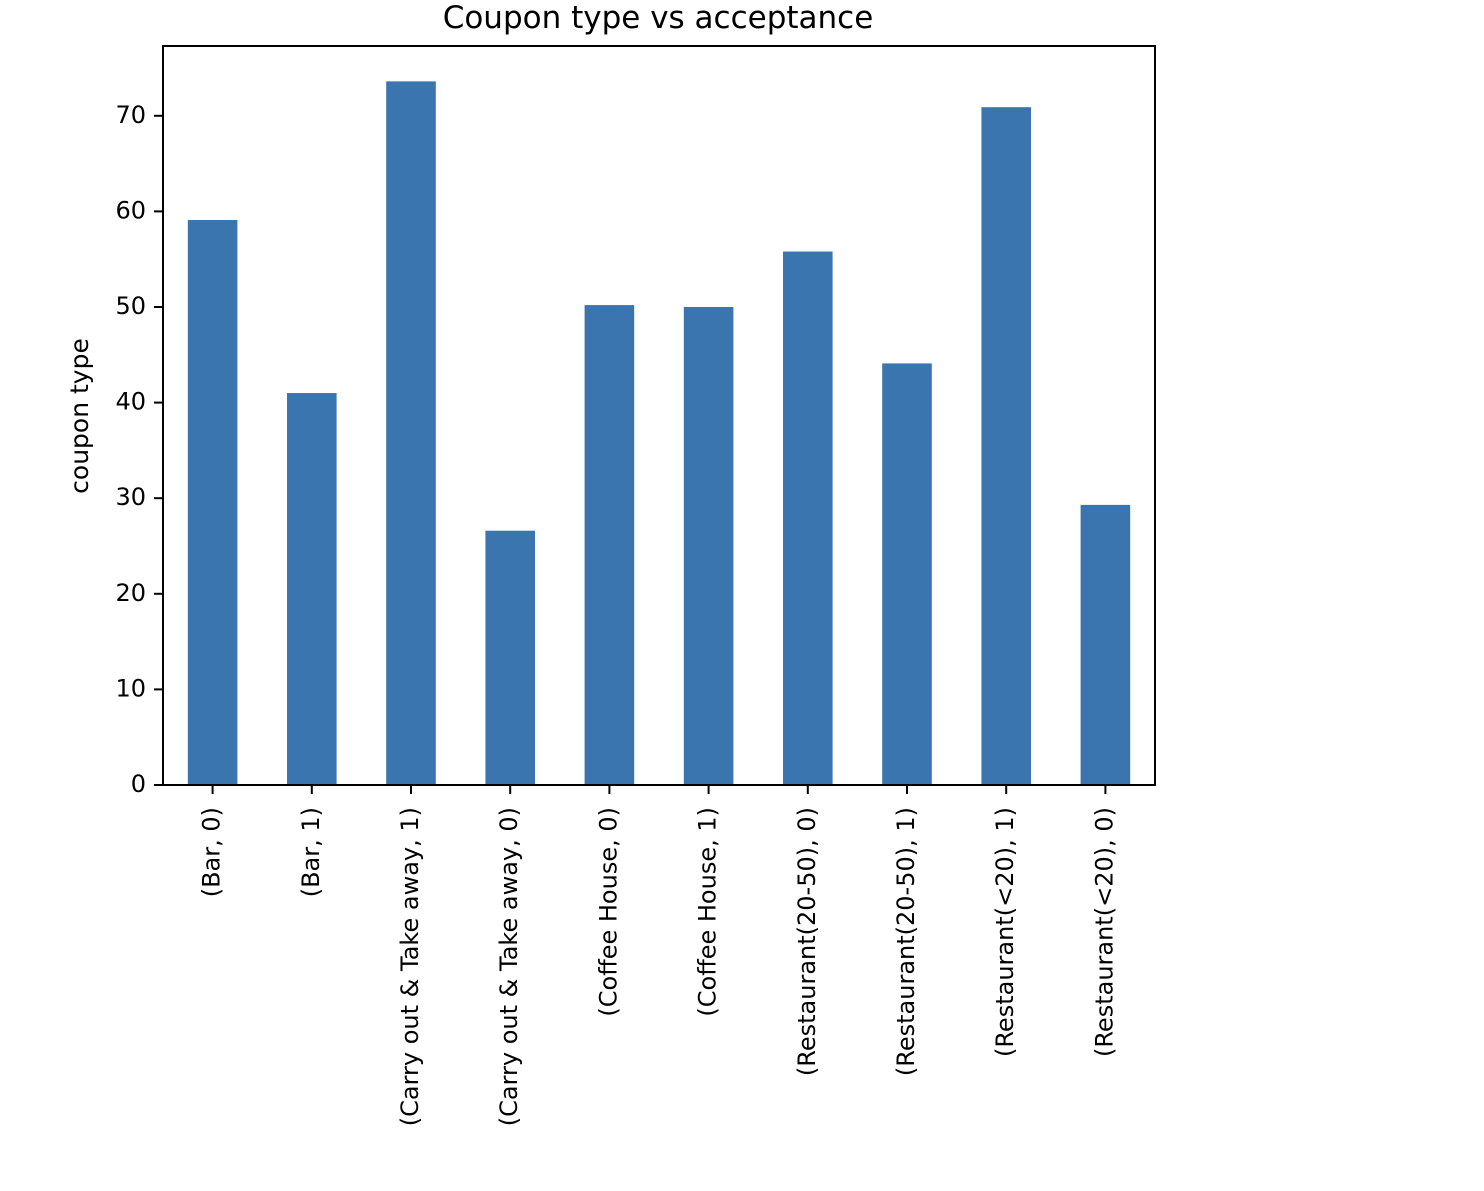 The height and width of the screenshot is (1191, 1484). What do you see at coordinates (212, 852) in the screenshot?
I see `x-tick-label: (Bar, 0)` at bounding box center [212, 852].